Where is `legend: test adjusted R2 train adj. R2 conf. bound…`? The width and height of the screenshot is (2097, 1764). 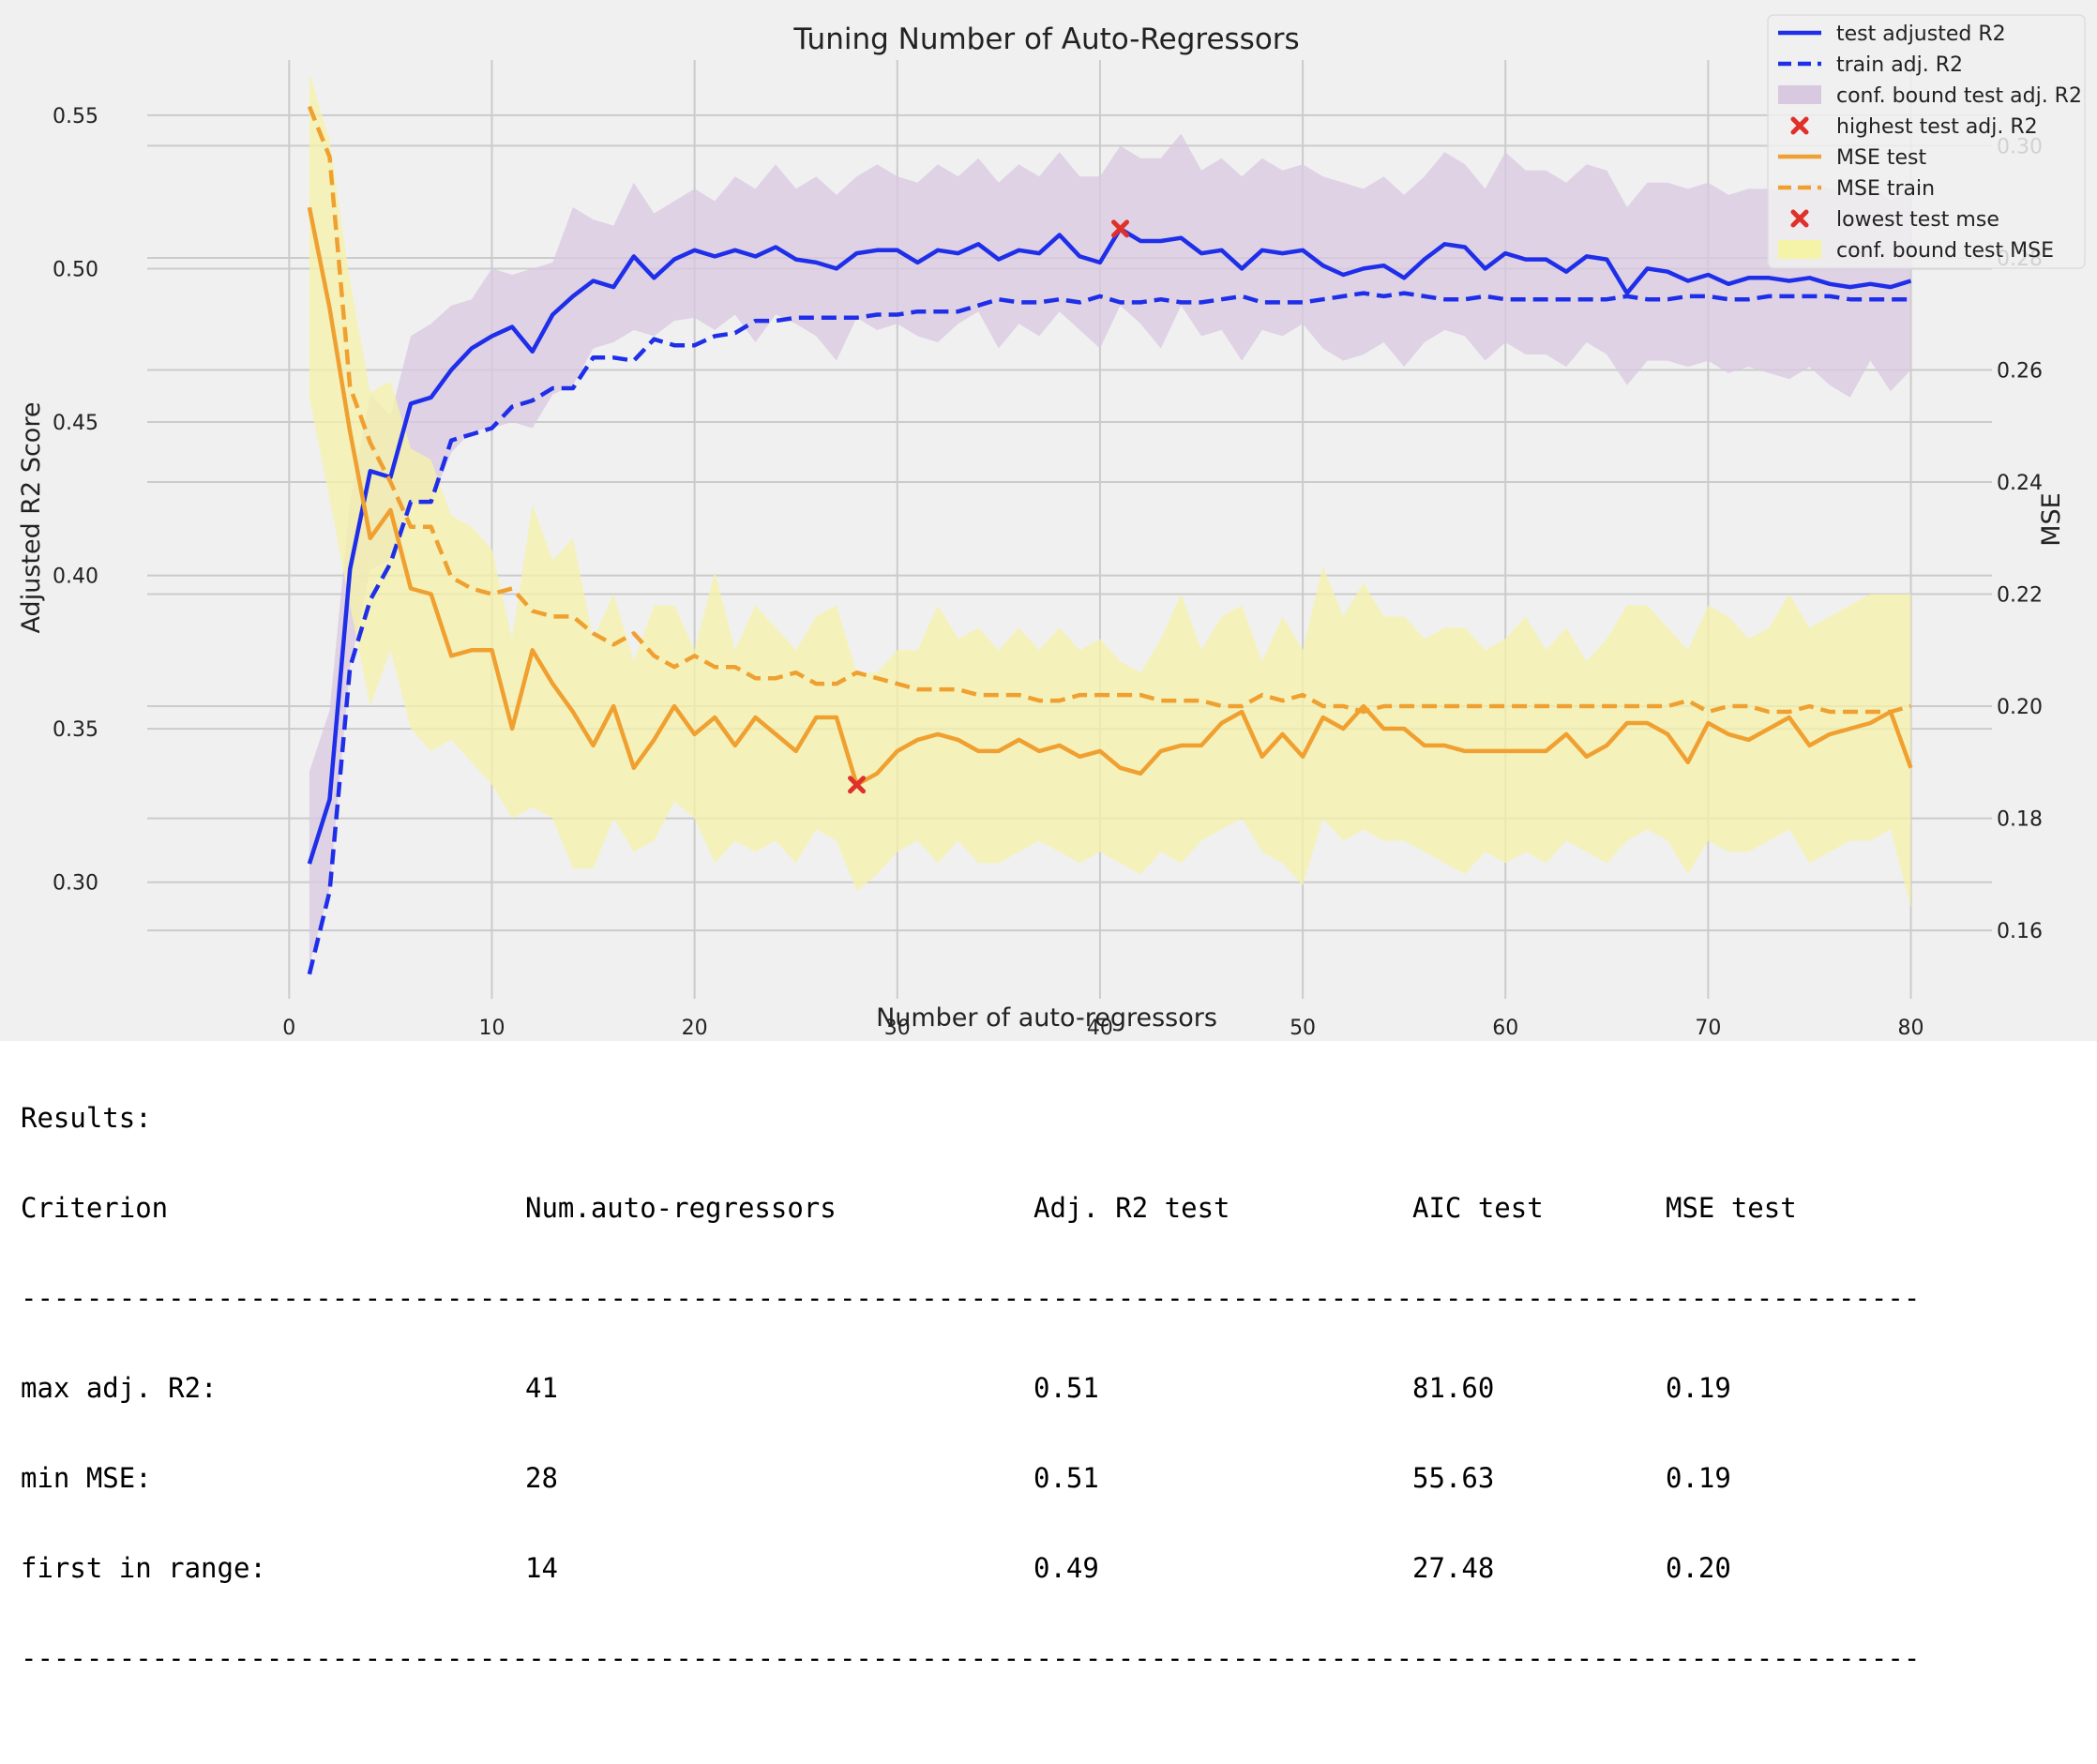 legend: test adjusted R2 train adj. R2 conf. bound… is located at coordinates (1926, 141).